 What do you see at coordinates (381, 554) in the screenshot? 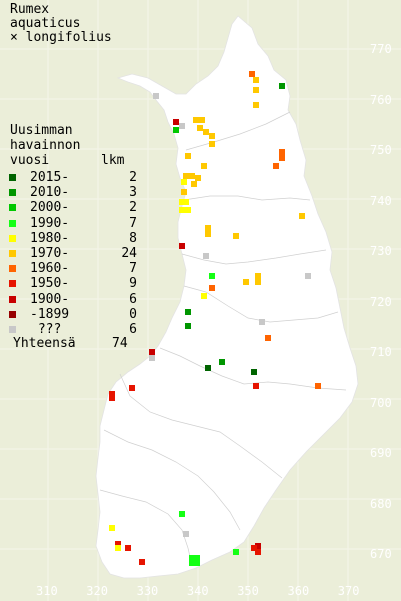
I see `y-axis-tick-label: 670` at bounding box center [381, 554].